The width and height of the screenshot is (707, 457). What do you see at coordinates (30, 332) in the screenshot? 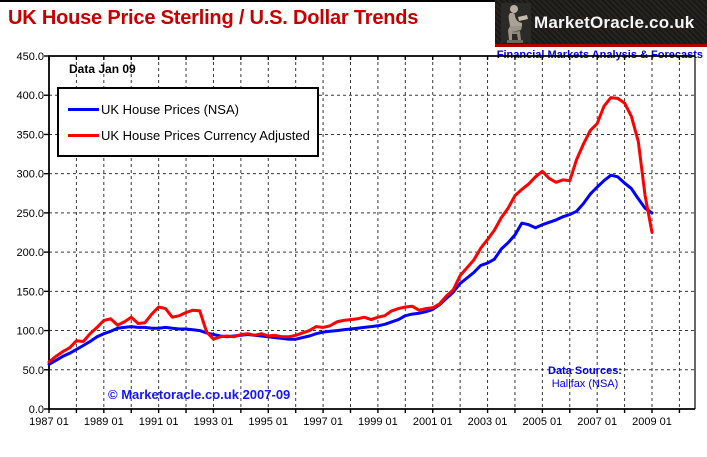
I see `svg-text: 100.0` at bounding box center [30, 332].